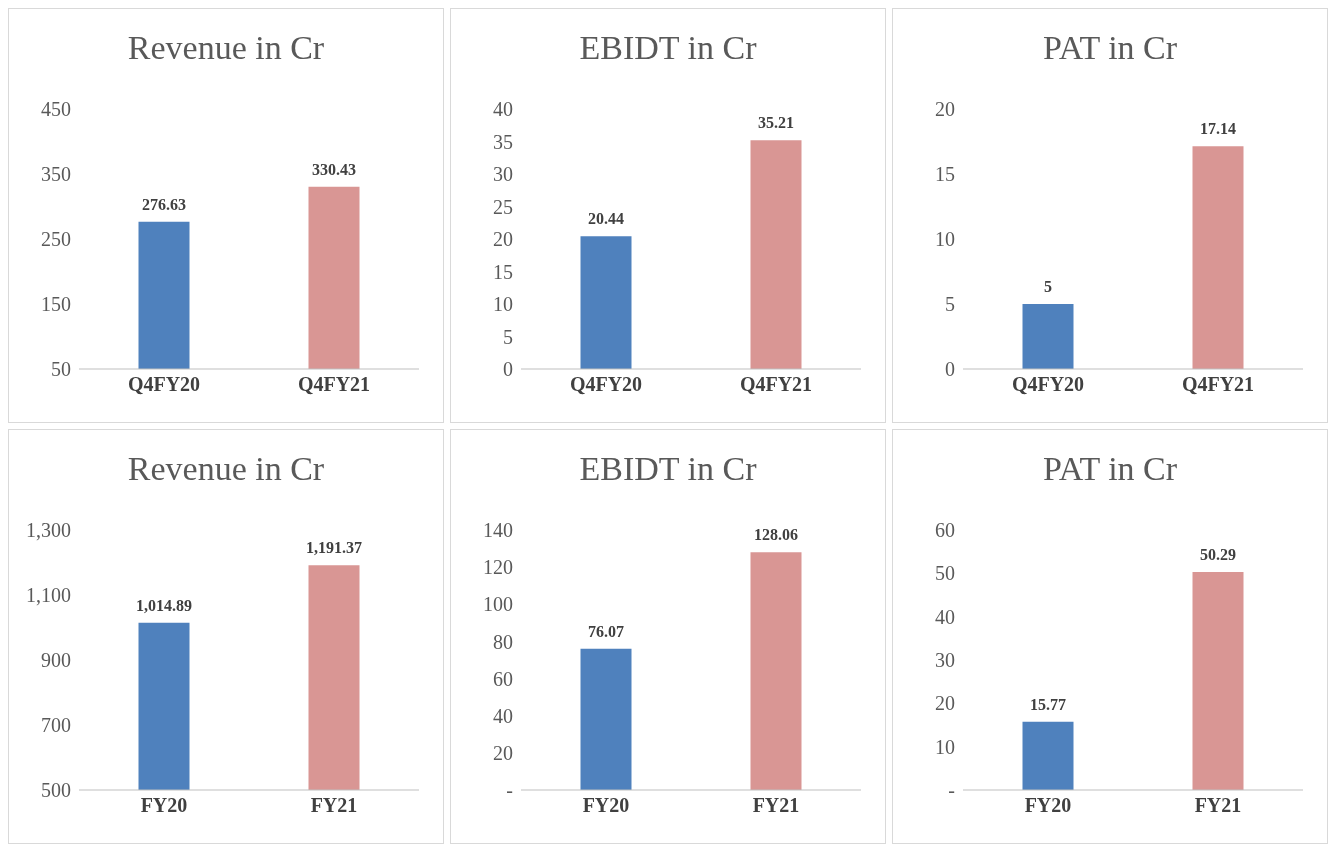  Describe the element at coordinates (56, 109) in the screenshot. I see `y-tick-label: 450` at that location.